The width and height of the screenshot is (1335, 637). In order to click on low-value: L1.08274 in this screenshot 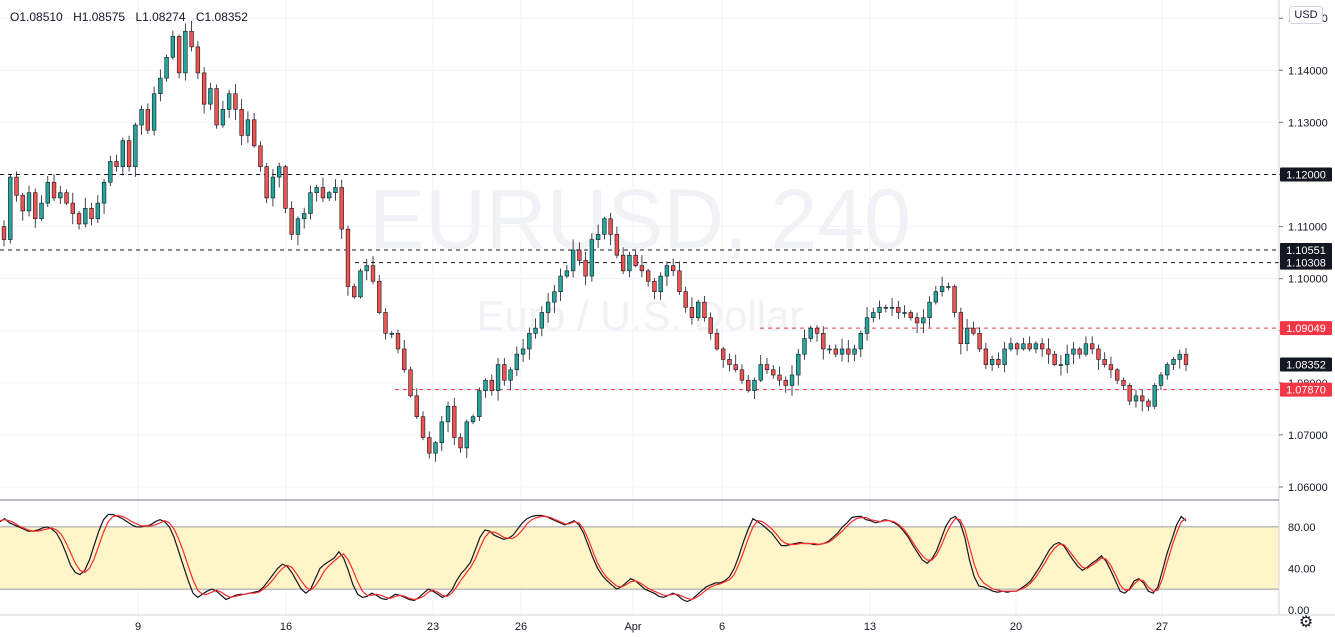, I will do `click(160, 17)`.